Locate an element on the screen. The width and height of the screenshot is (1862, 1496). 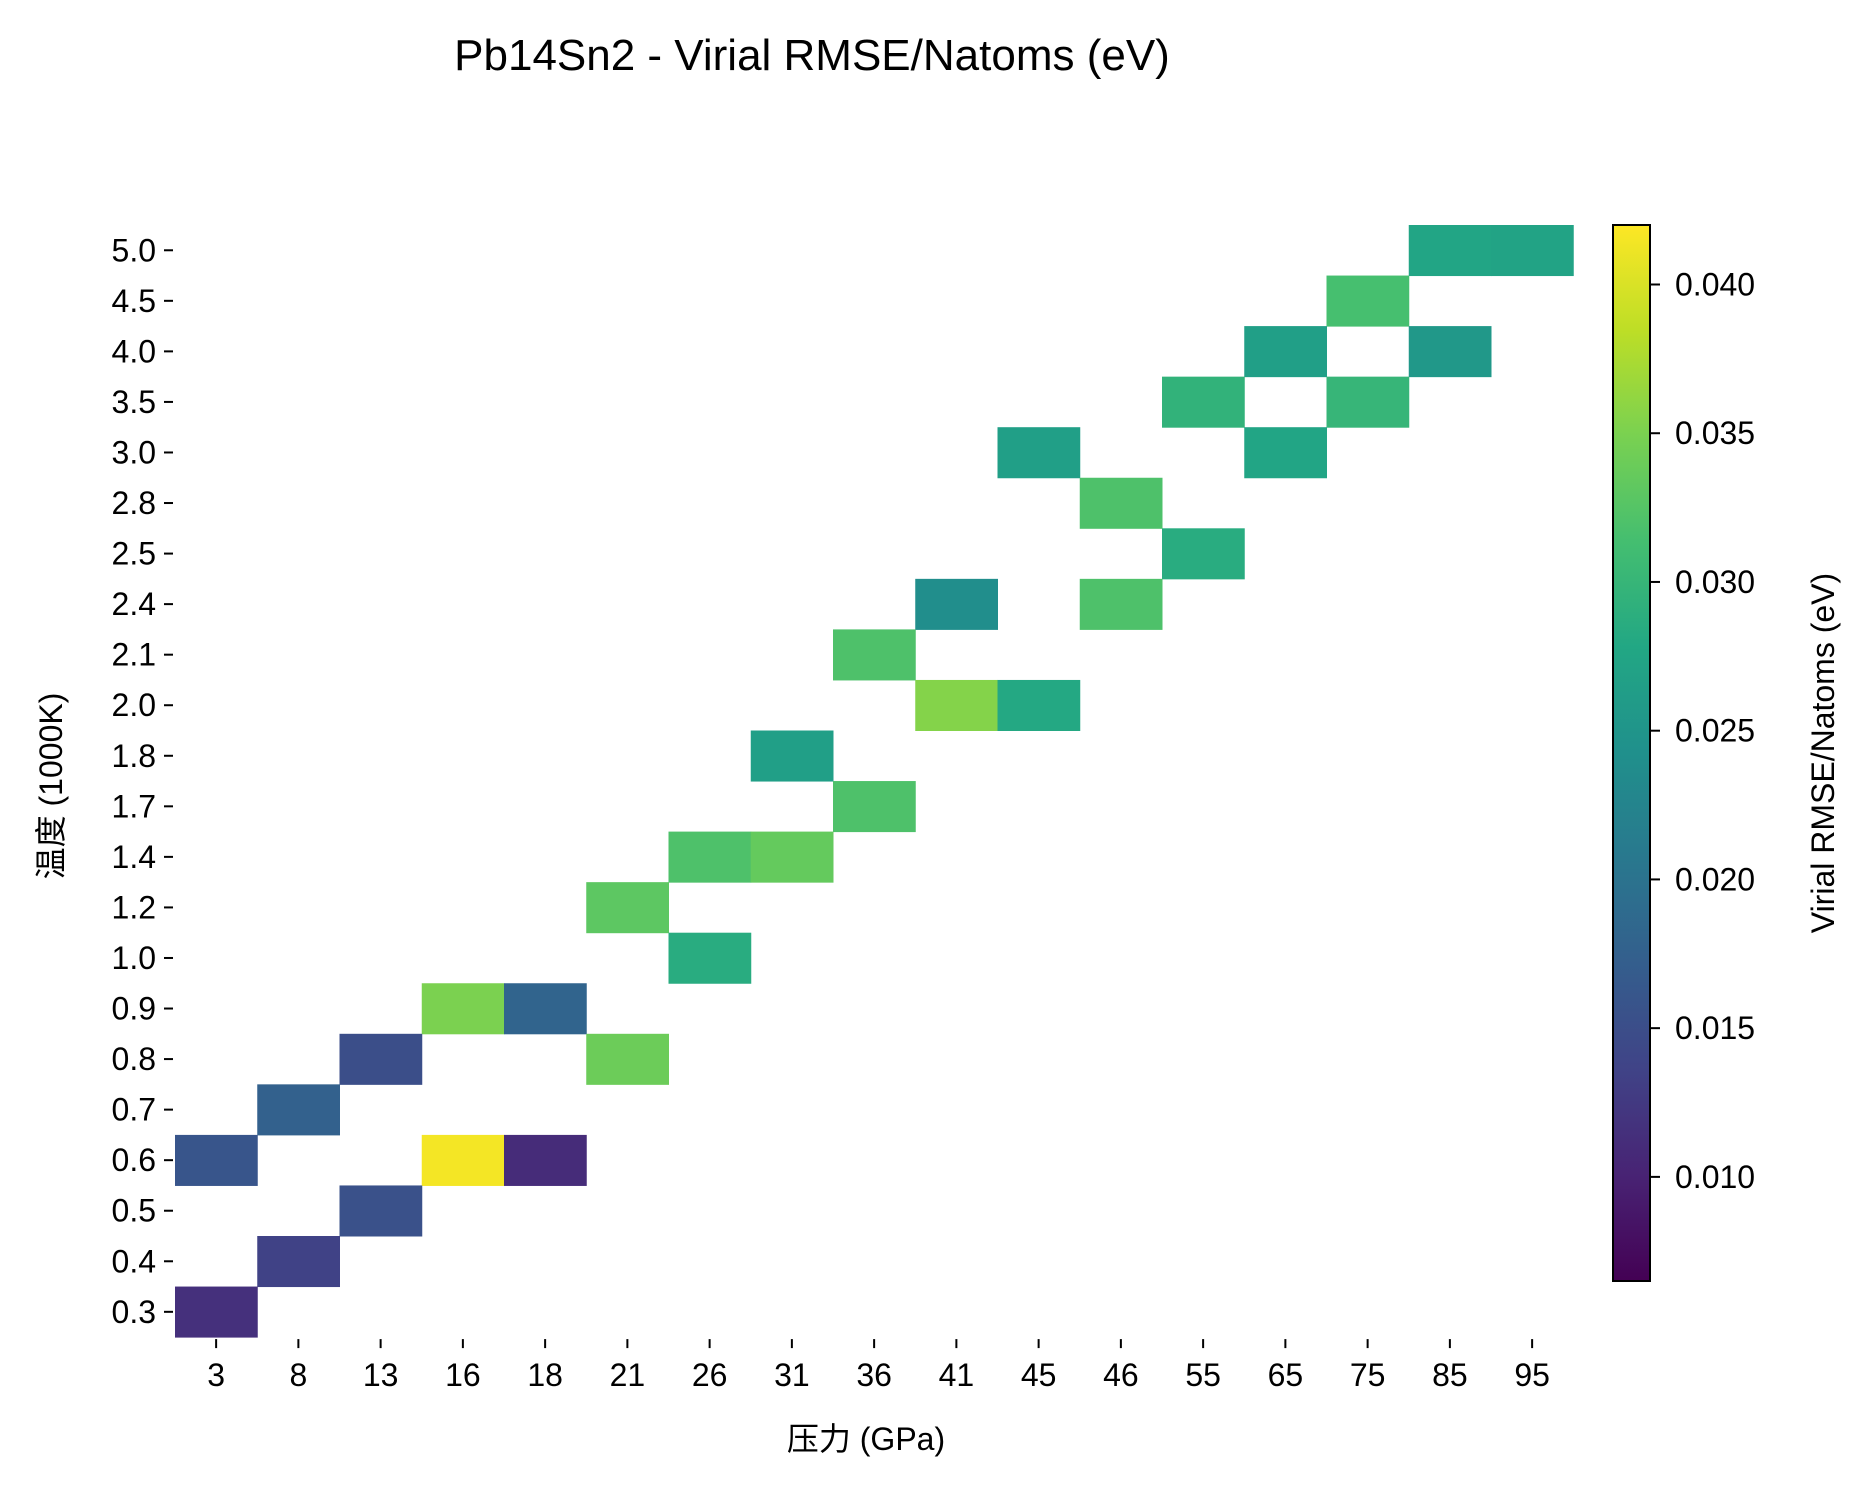
x-tick-label: 65 is located at coordinates (1286, 1375).